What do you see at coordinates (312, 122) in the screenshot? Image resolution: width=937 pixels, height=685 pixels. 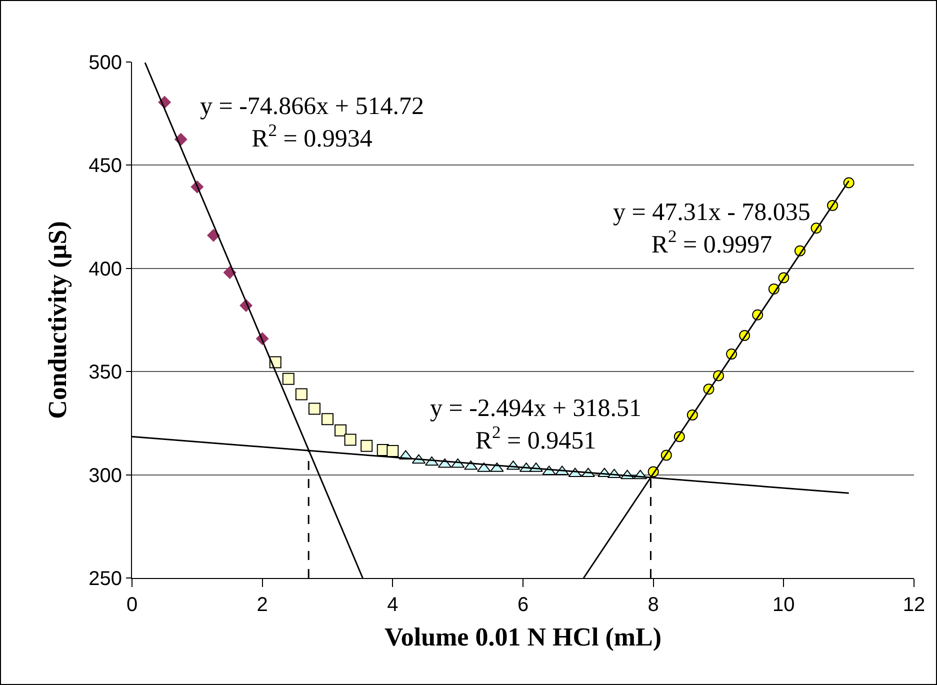 I see `annotation: y = -74.866x + 514.72 R$^{2}$ = 0.9934` at bounding box center [312, 122].